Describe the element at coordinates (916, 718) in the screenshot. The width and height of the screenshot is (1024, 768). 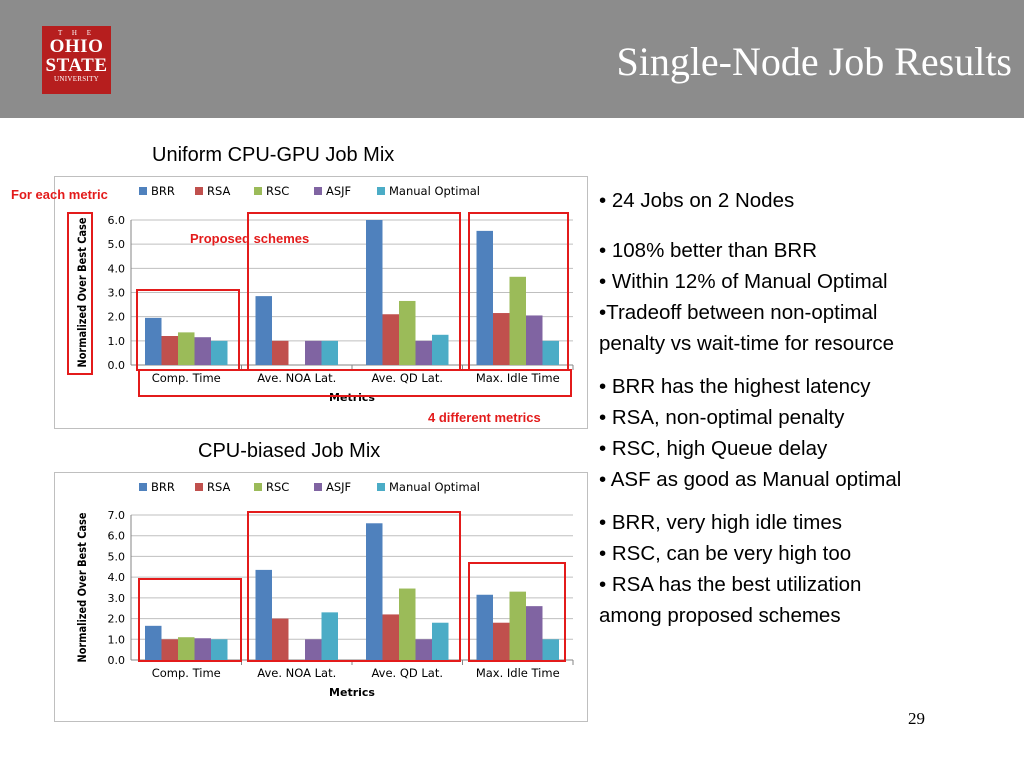
I see `page-number: 29` at that location.